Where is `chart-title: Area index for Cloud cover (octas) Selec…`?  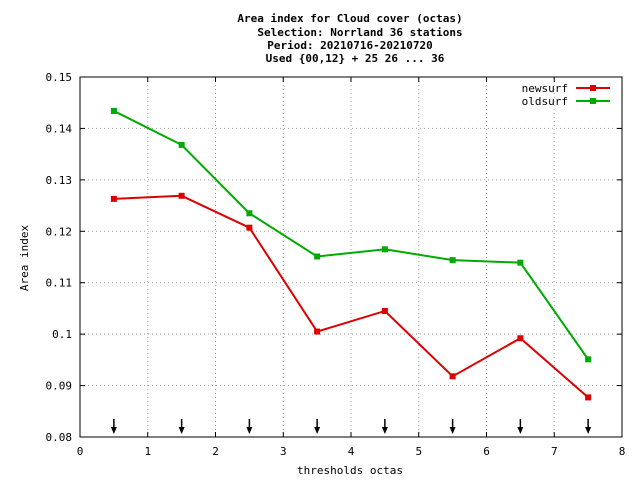 chart-title: Area index for Cloud cover (octas) Selec… is located at coordinates (349, 38).